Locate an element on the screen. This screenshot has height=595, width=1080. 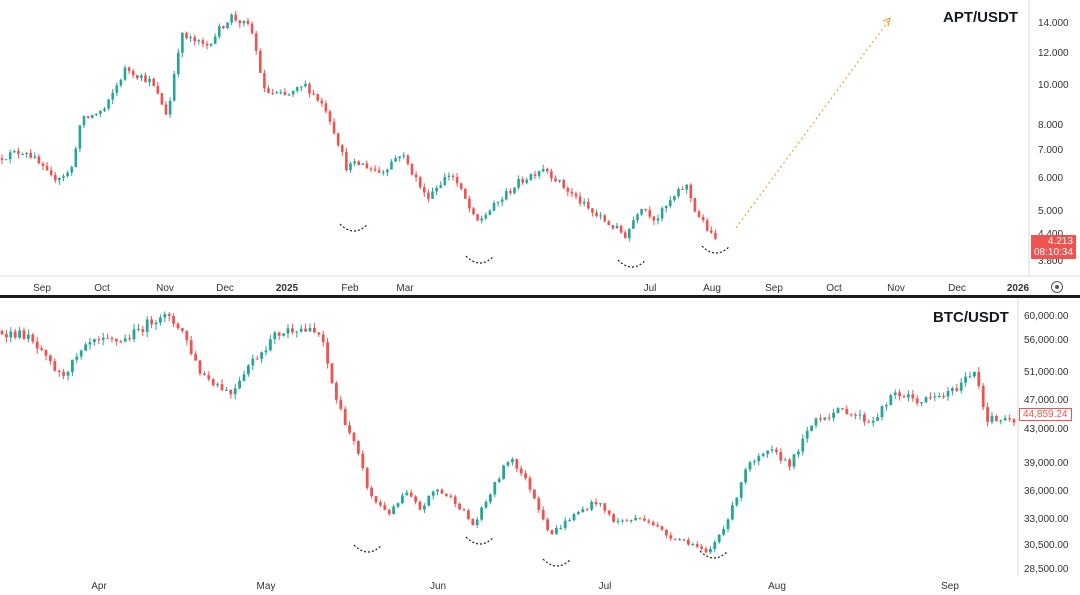
btc-bottom-annotation is located at coordinates (480, 540).